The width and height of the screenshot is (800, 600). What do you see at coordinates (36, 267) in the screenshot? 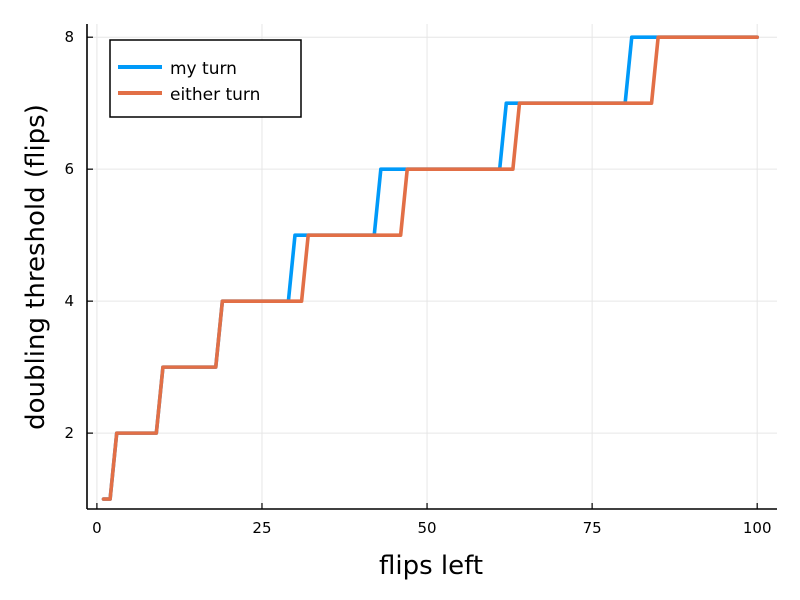
I see `y-axis-title: doubling threshold (flips)` at bounding box center [36, 267].